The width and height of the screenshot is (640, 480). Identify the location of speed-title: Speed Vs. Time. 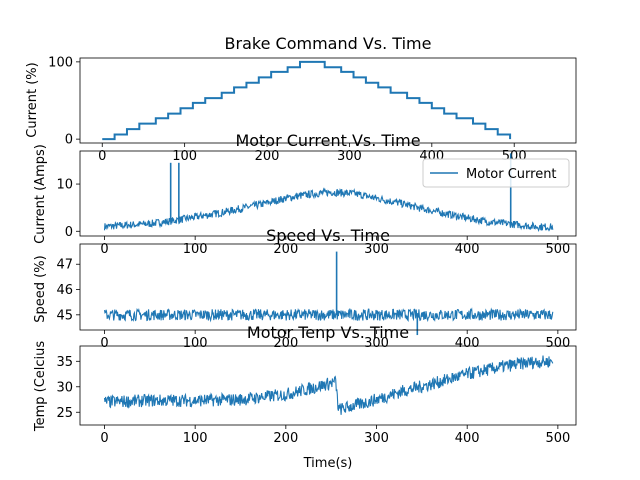
(328, 235).